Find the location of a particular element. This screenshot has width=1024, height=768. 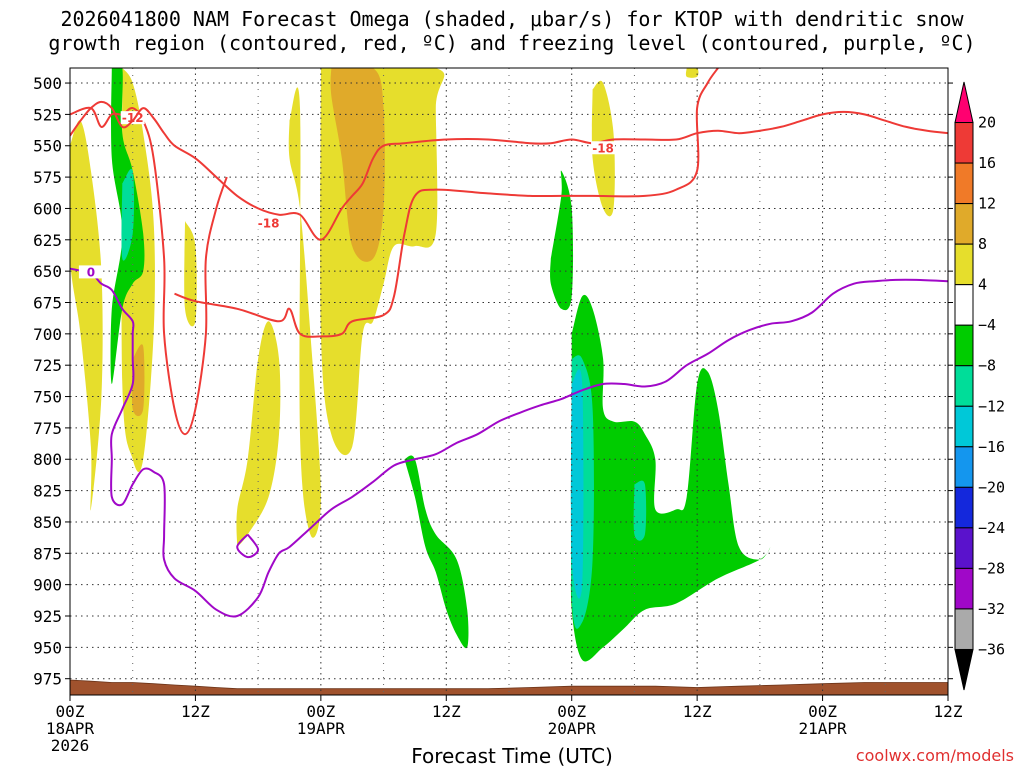

x-date-label-72: 21APR is located at coordinates (822, 728).